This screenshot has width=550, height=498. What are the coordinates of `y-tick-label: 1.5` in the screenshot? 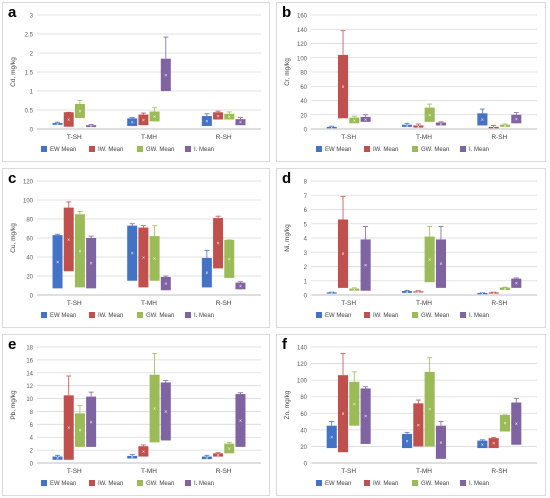 It's located at (29, 74).